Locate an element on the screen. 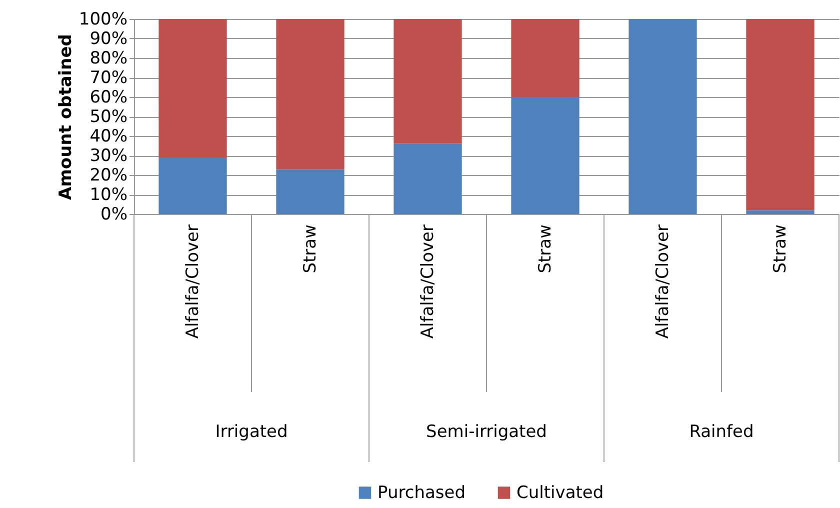  y-tick-label: 70% is located at coordinates (109, 78).